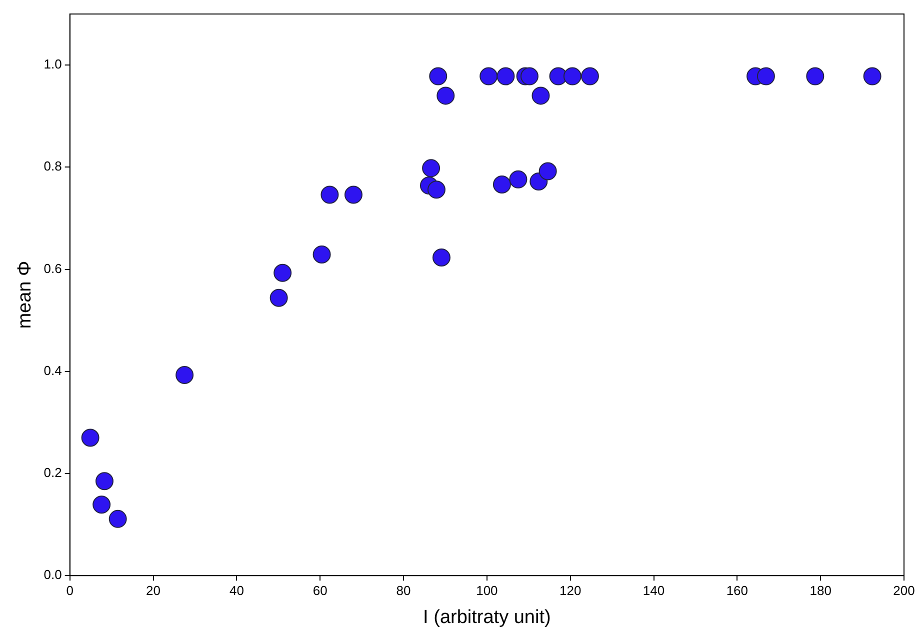 The width and height of the screenshot is (922, 637). What do you see at coordinates (320, 590) in the screenshot?
I see `x-tick-label: 60` at bounding box center [320, 590].